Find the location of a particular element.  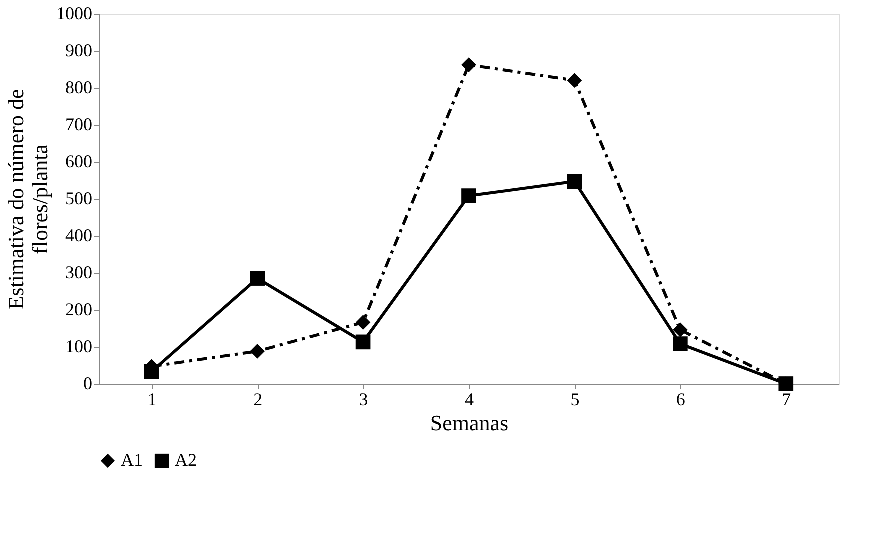

x-axis-title: Semanas is located at coordinates (469, 423).